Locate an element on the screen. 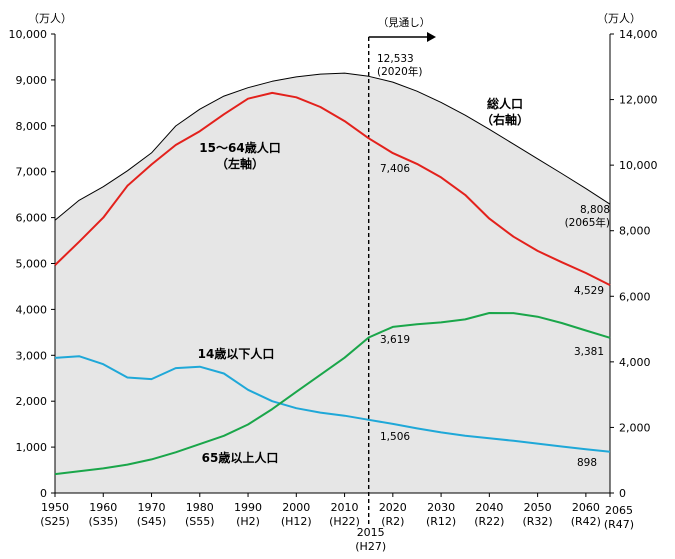 This screenshot has width=675, height=559. age-0-14-line is located at coordinates (332, 404).